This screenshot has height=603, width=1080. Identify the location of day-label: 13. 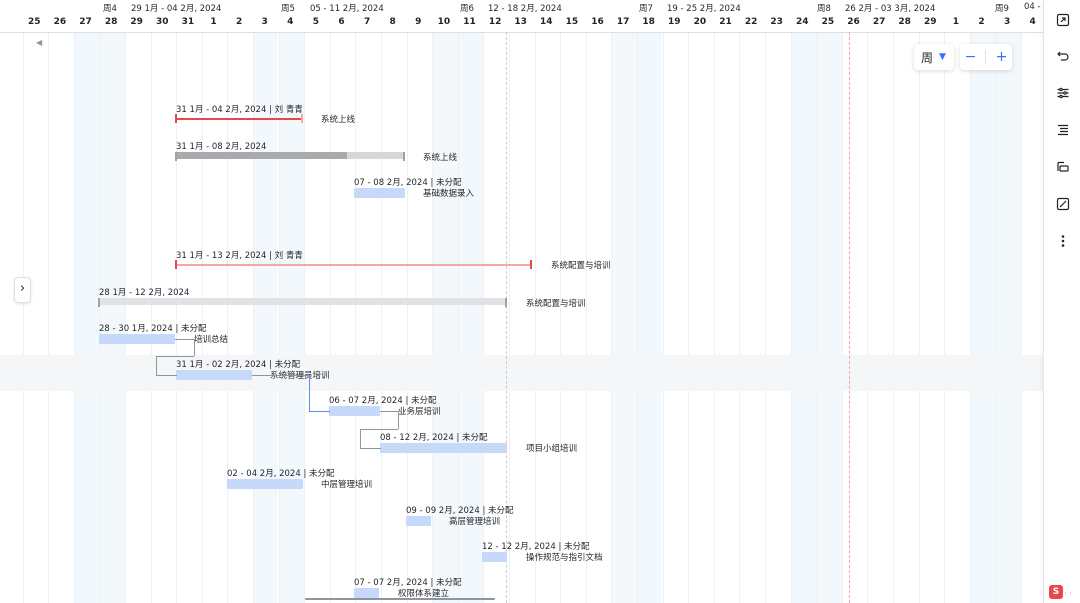
(520, 22).